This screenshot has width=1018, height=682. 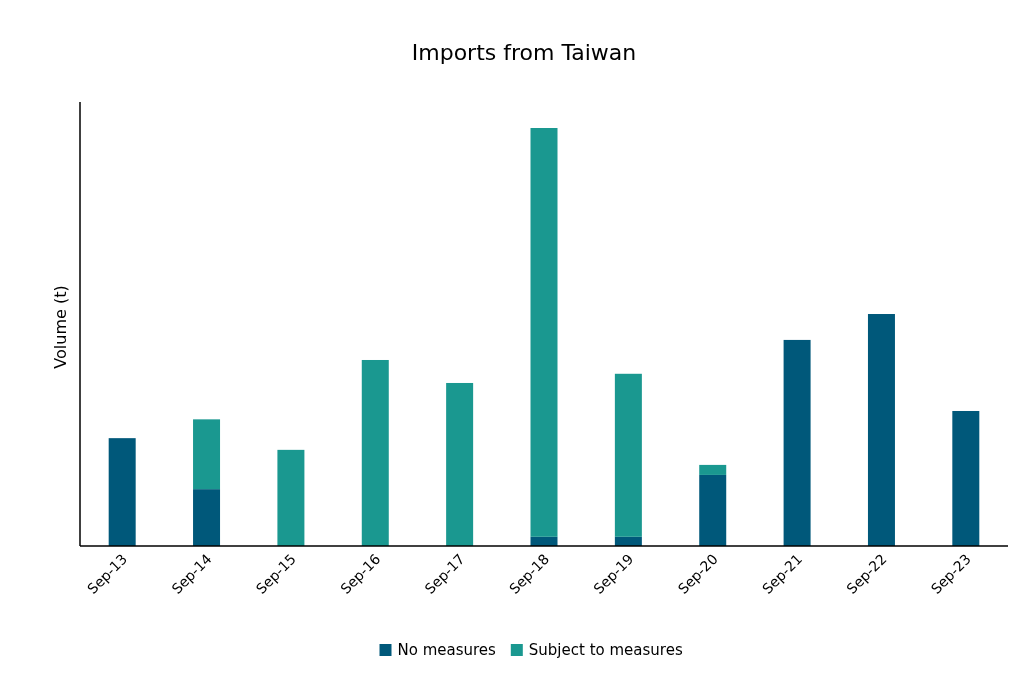 What do you see at coordinates (447, 650) in the screenshot?
I see `legend-label: No measures` at bounding box center [447, 650].